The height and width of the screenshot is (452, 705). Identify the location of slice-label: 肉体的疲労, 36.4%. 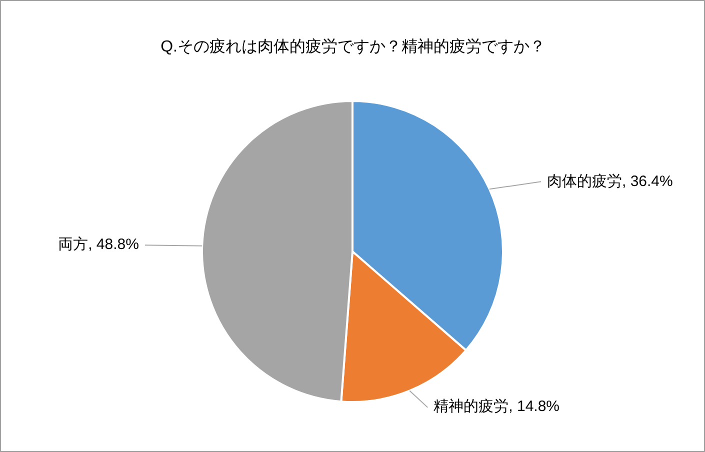
(609, 182).